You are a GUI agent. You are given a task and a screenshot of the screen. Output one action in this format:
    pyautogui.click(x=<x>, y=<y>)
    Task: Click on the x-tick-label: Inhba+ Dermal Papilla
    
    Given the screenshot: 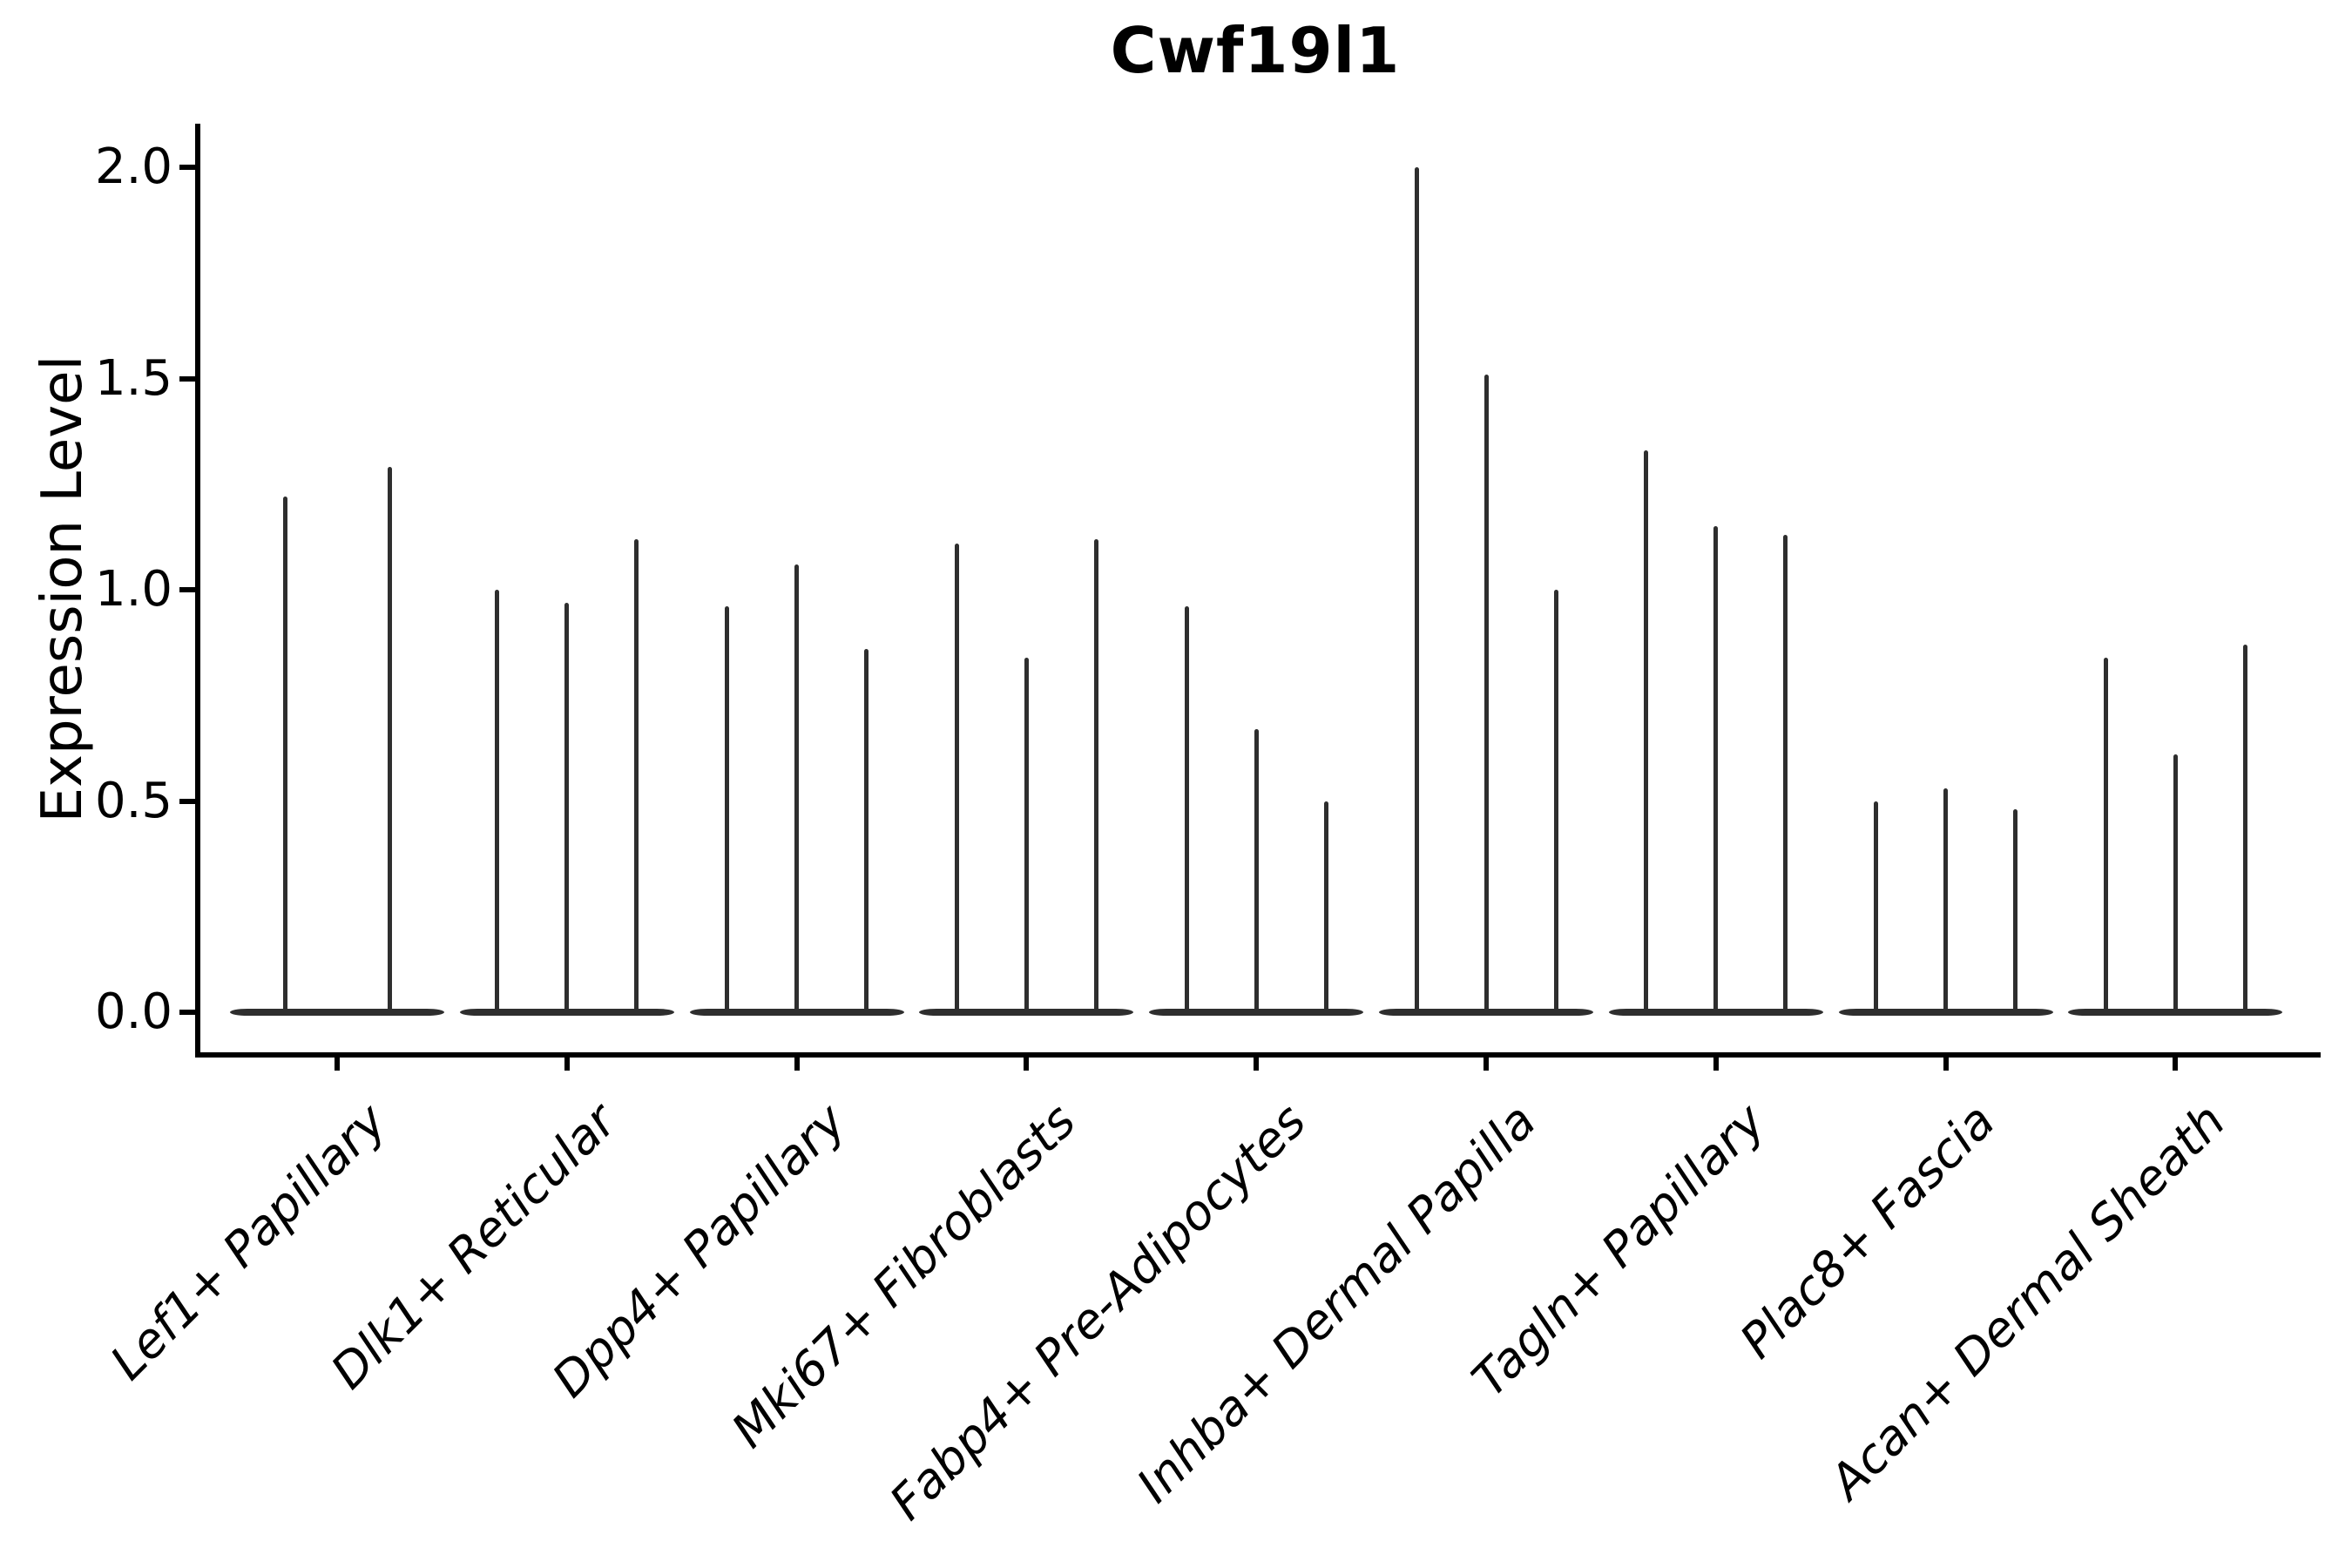 What is the action you would take?
    pyautogui.click(x=1335, y=1303)
    